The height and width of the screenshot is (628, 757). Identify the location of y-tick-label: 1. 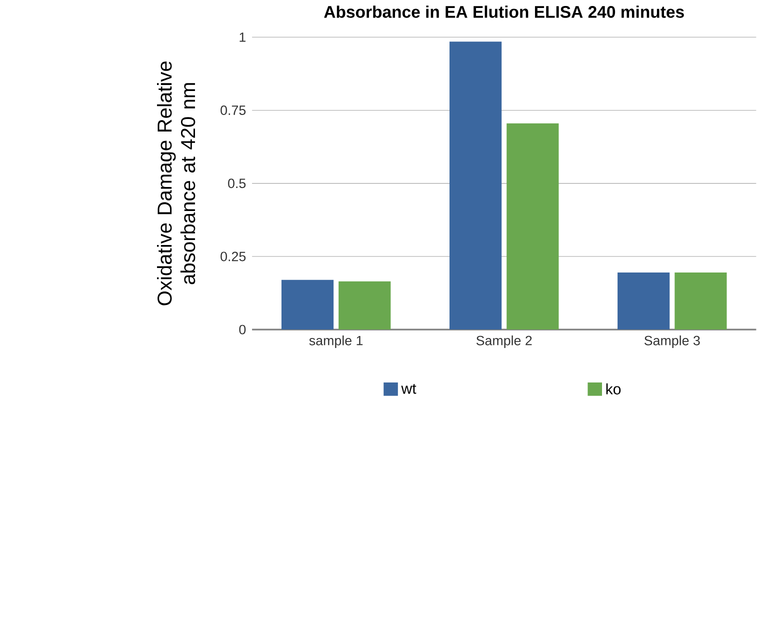
(243, 37).